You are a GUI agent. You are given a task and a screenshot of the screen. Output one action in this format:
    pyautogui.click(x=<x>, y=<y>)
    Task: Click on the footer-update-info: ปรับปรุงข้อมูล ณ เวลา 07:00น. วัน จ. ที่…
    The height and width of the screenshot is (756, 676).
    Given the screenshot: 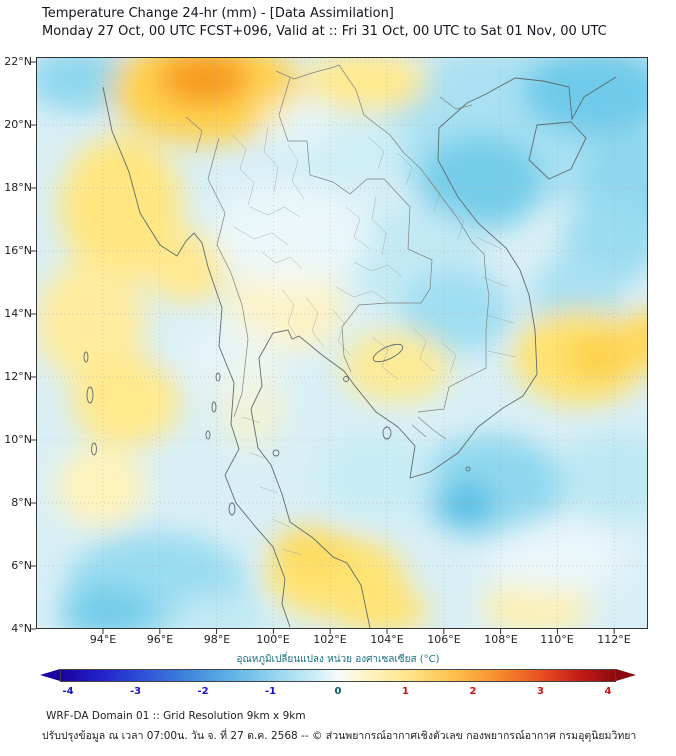 What is the action you would take?
    pyautogui.click(x=339, y=736)
    